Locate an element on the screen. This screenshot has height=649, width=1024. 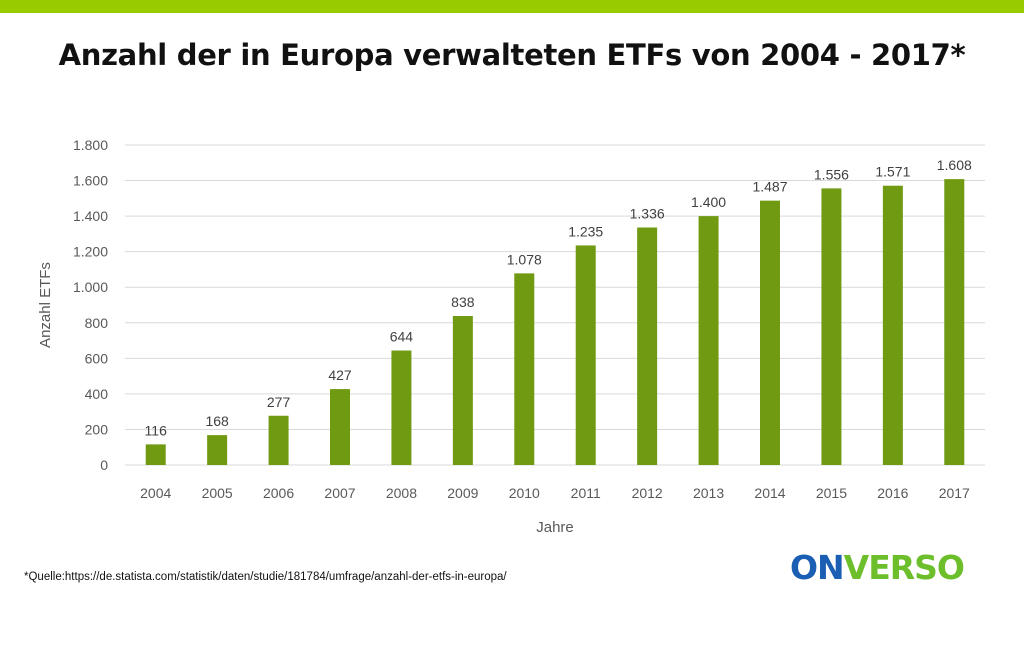
data-label: 1.571 is located at coordinates (892, 172).